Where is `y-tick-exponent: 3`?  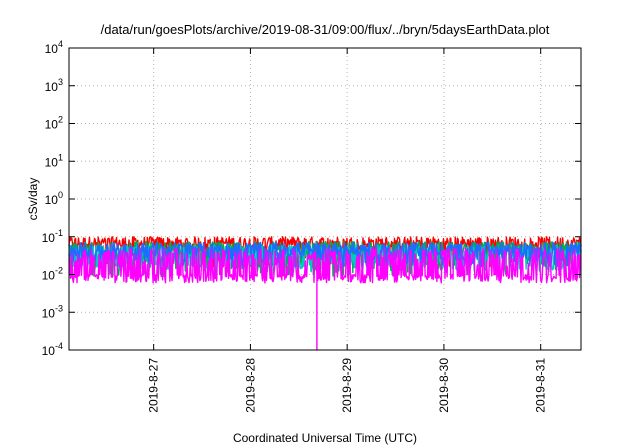 y-tick-exponent: 3 is located at coordinates (60, 82).